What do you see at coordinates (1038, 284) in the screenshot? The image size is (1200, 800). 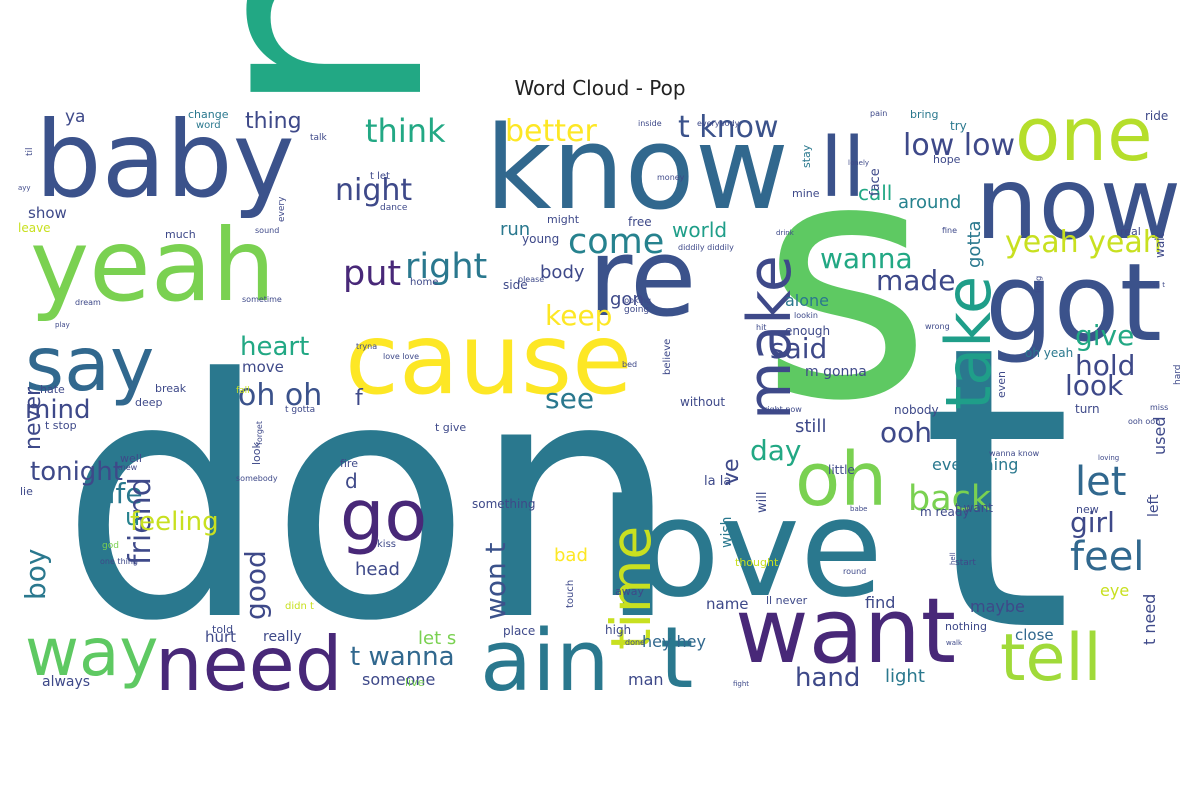 I see `word-long: long` at bounding box center [1038, 284].